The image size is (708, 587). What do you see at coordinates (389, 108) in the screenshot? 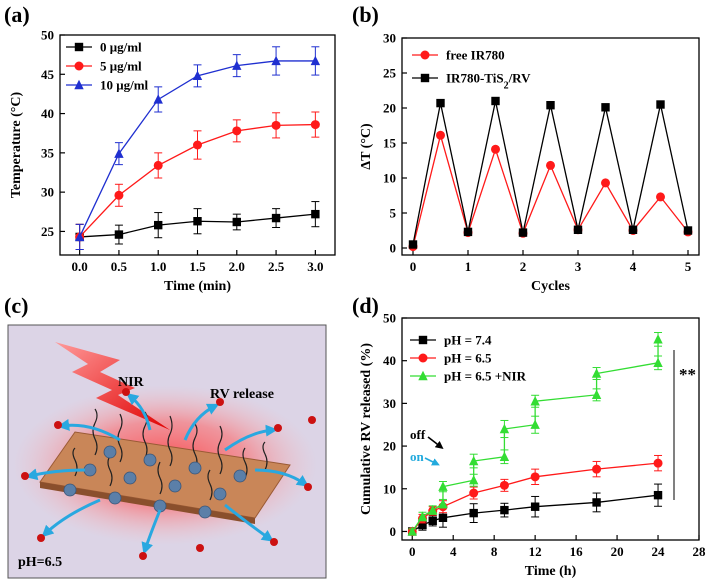
I see `y-tick-label: 20` at bounding box center [389, 108].